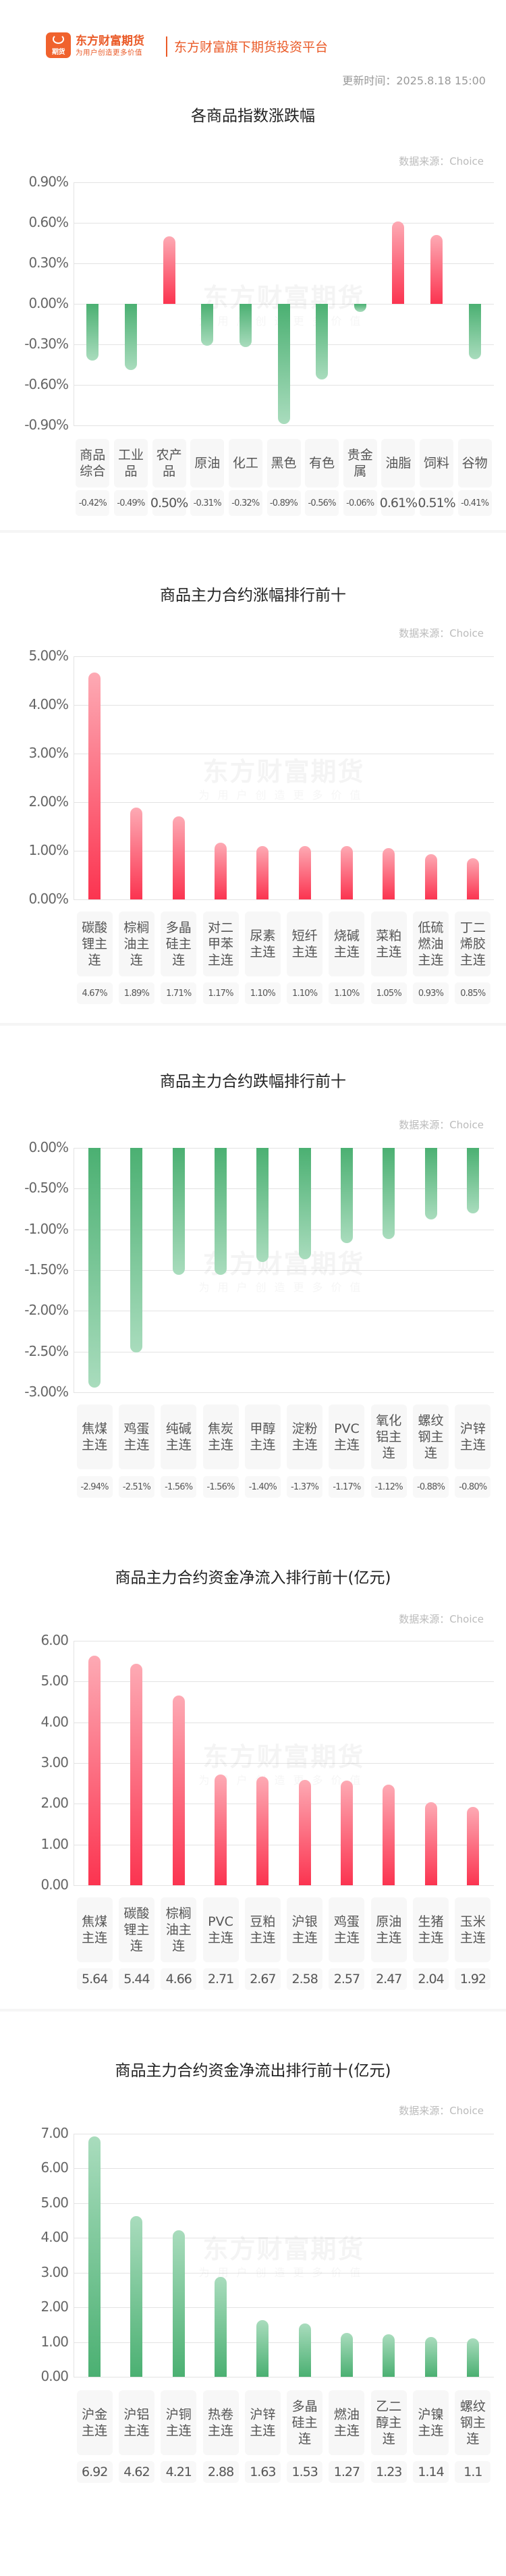 This screenshot has height=2576, width=506. What do you see at coordinates (94, 1929) in the screenshot?
I see `category-label: 焦煤主连` at bounding box center [94, 1929].